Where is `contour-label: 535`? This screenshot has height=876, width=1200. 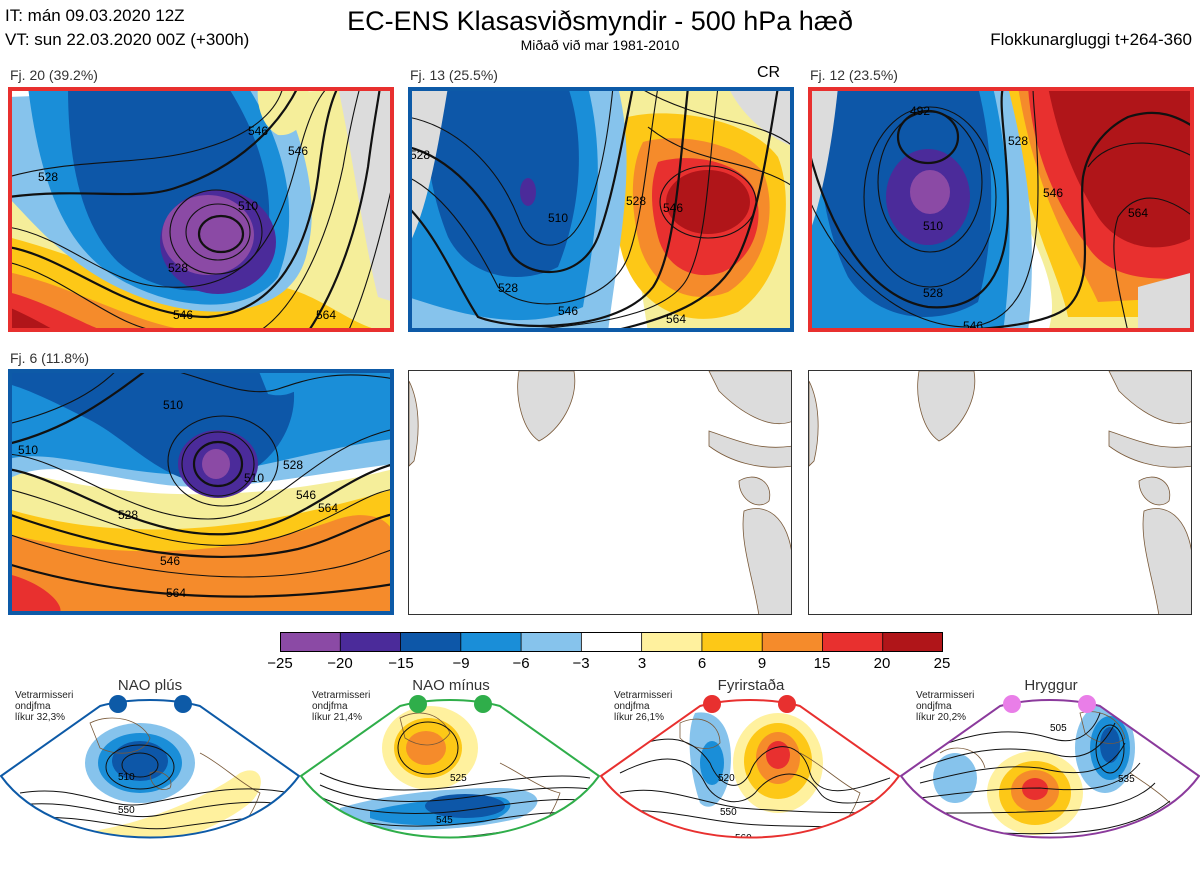 contour-label: 535 is located at coordinates (1126, 779).